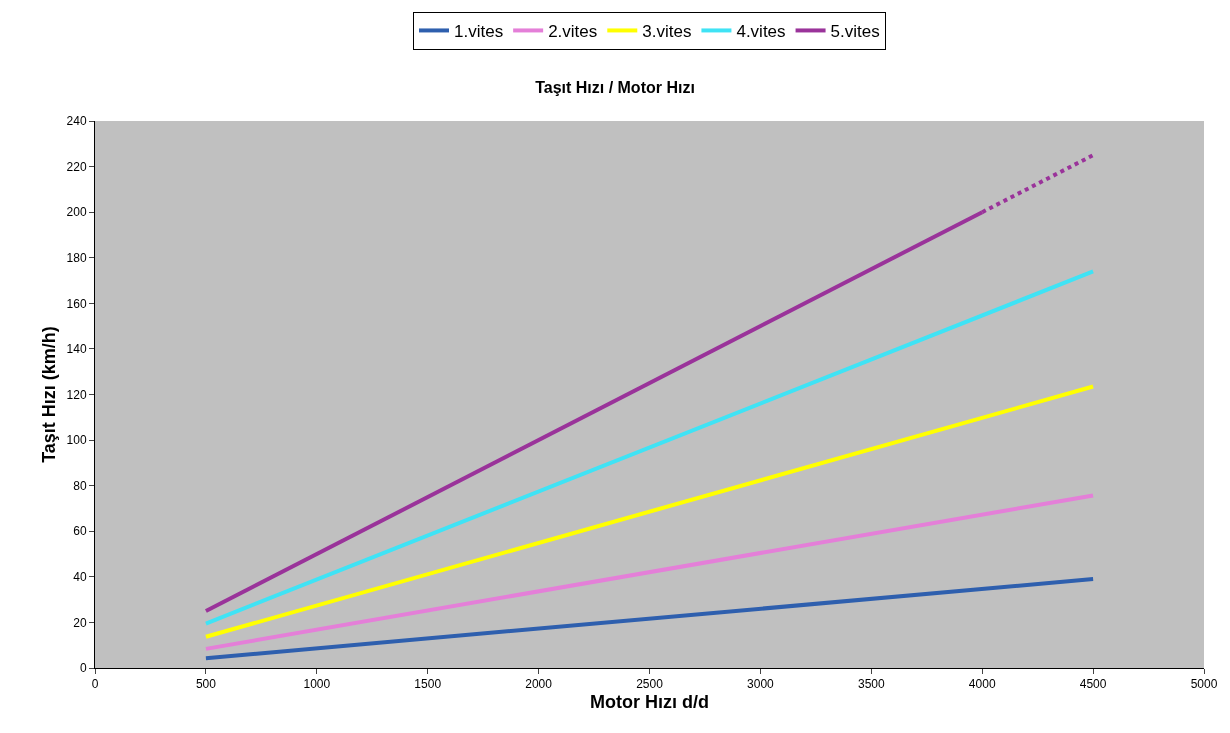 This screenshot has width=1230, height=733. What do you see at coordinates (76, 212) in the screenshot?
I see `y-tick-label: 200` at bounding box center [76, 212].